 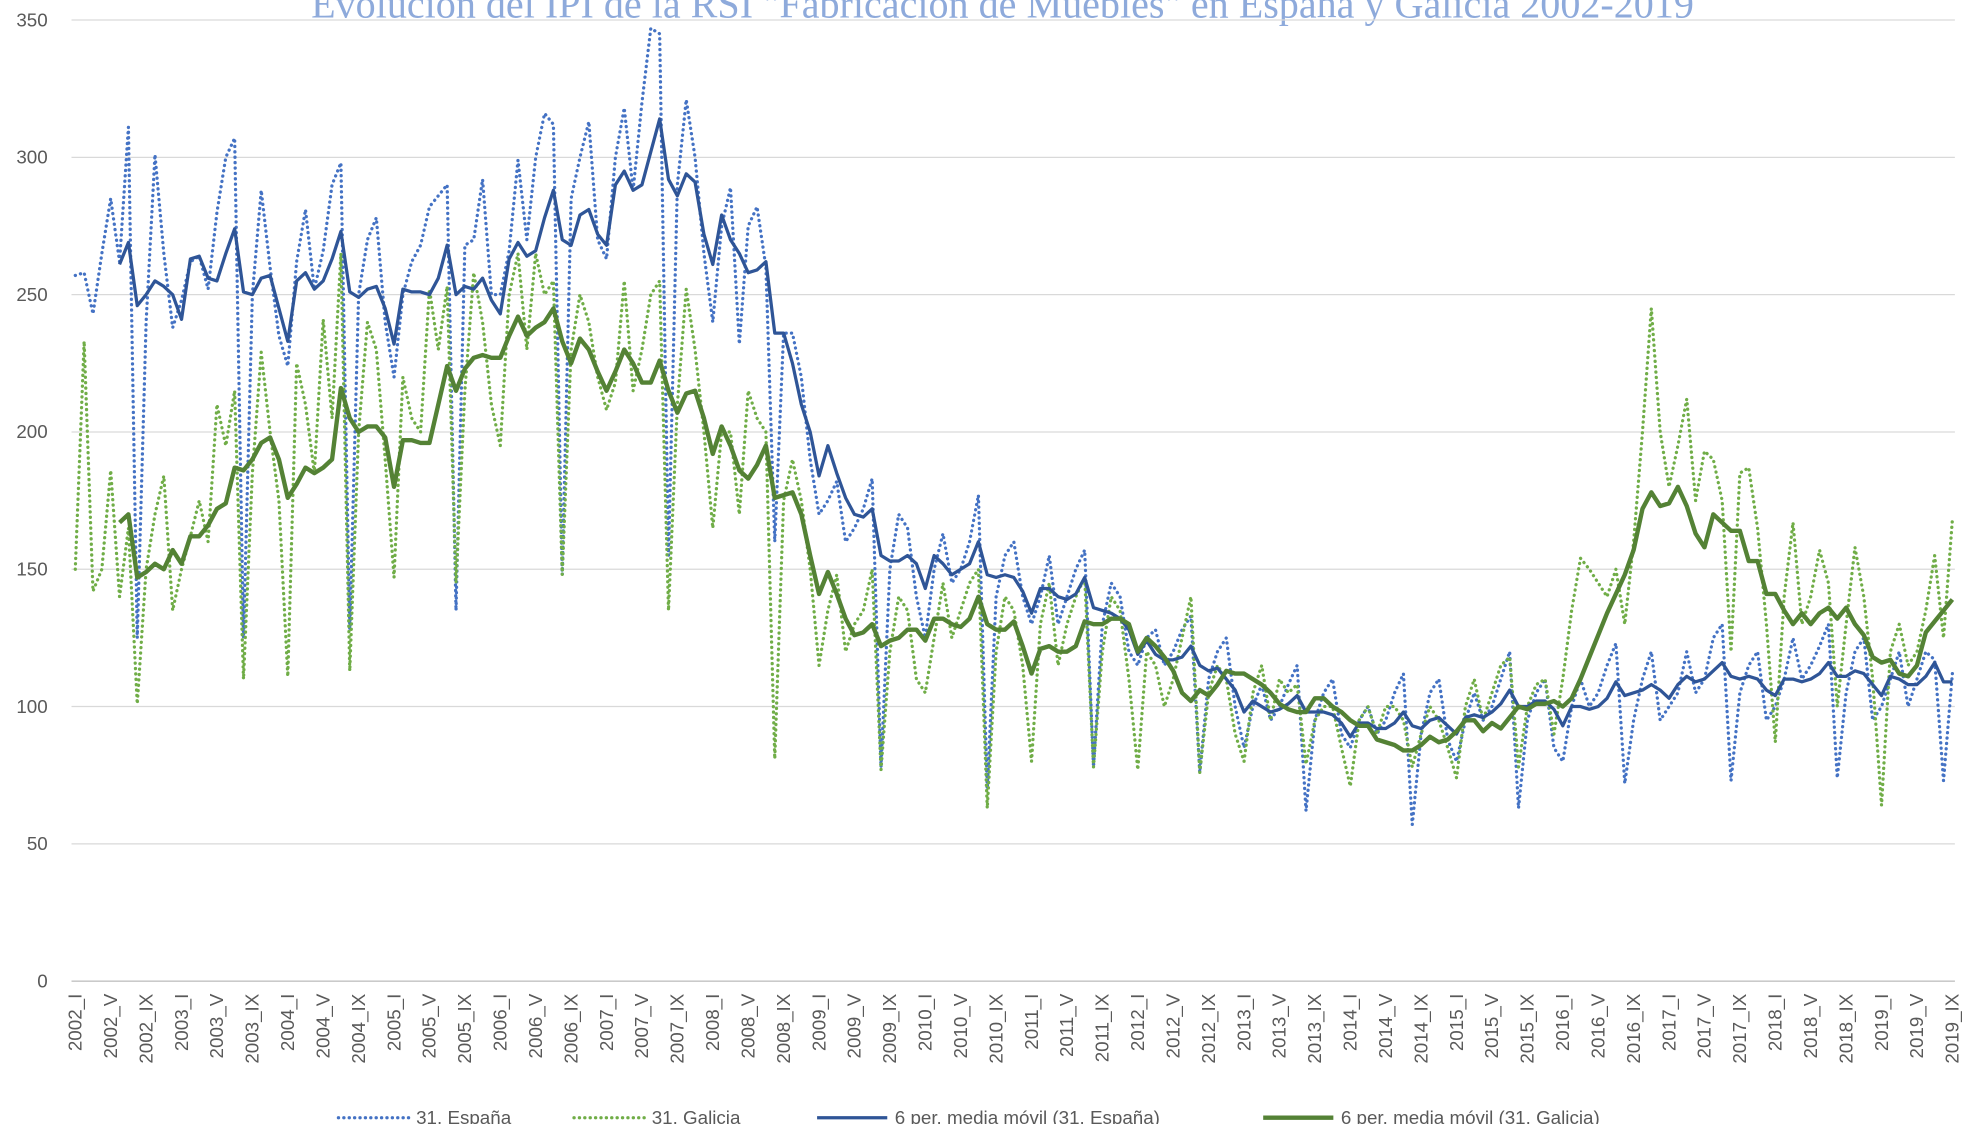 I want to click on x-tick-label: 2017_IX, so click(x=1740, y=1028).